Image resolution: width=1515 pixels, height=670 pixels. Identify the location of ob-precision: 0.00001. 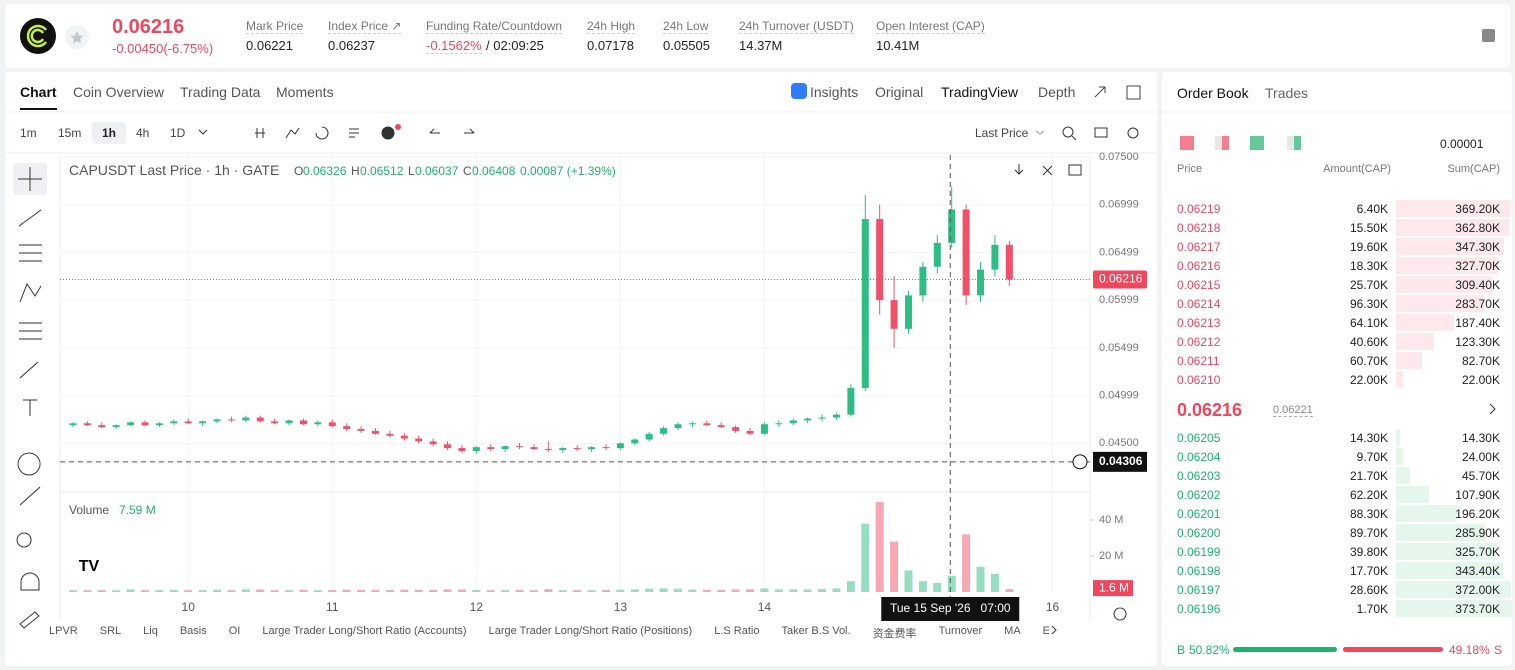
(1462, 144).